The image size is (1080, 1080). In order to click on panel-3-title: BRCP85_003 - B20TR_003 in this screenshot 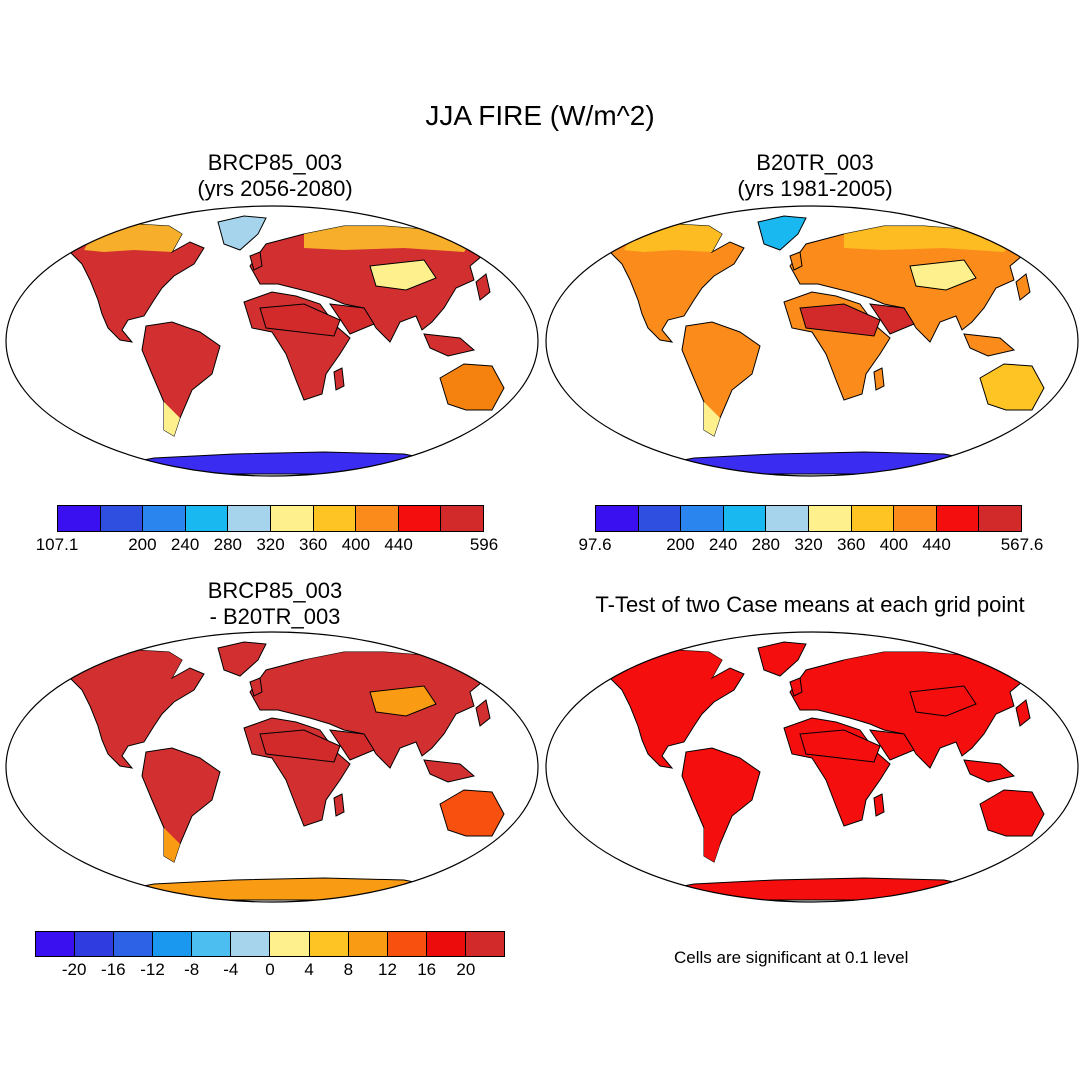, I will do `click(275, 604)`.